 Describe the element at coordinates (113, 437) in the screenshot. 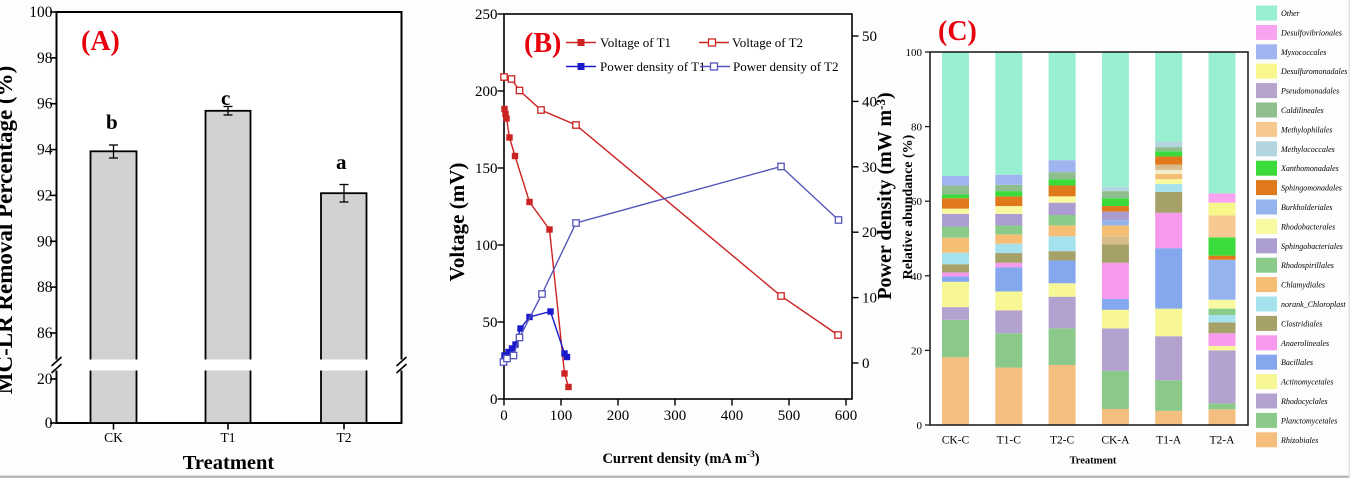

I see `svg-text: CK` at that location.